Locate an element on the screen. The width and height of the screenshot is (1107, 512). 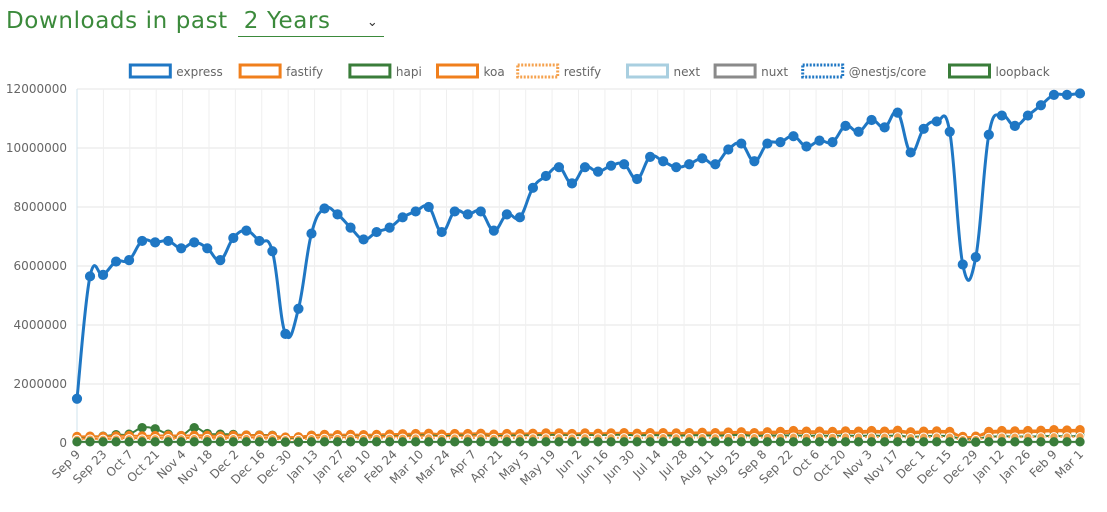
legend-item-hapi: hapi is located at coordinates (385, 71).